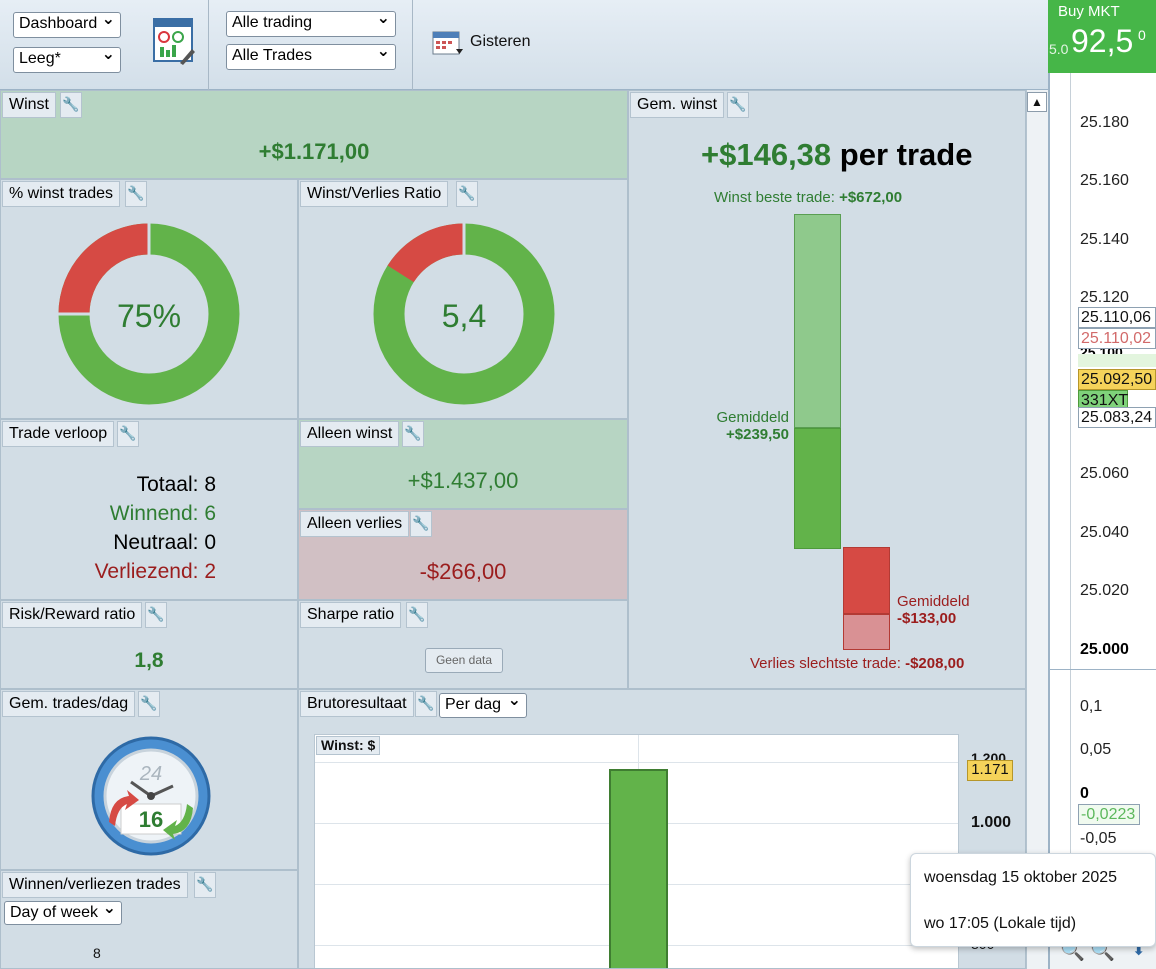 The height and width of the screenshot is (969, 1156). What do you see at coordinates (67, 58) in the screenshot?
I see `layout-select: Leeg*` at bounding box center [67, 58].